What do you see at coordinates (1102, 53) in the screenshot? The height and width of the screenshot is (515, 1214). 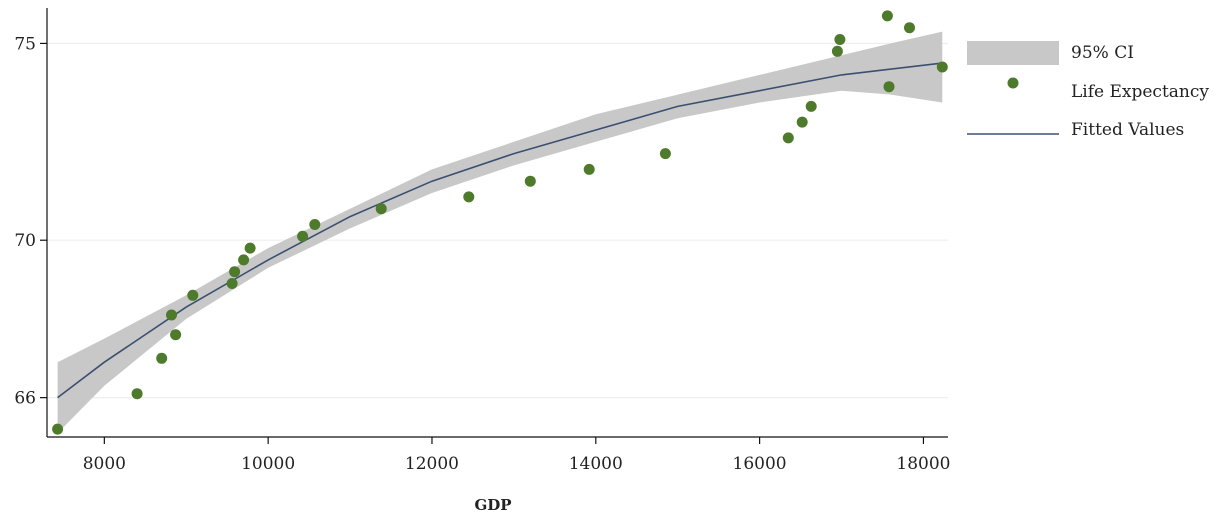 I see `legend-label-ci: 95% CI` at bounding box center [1102, 53].